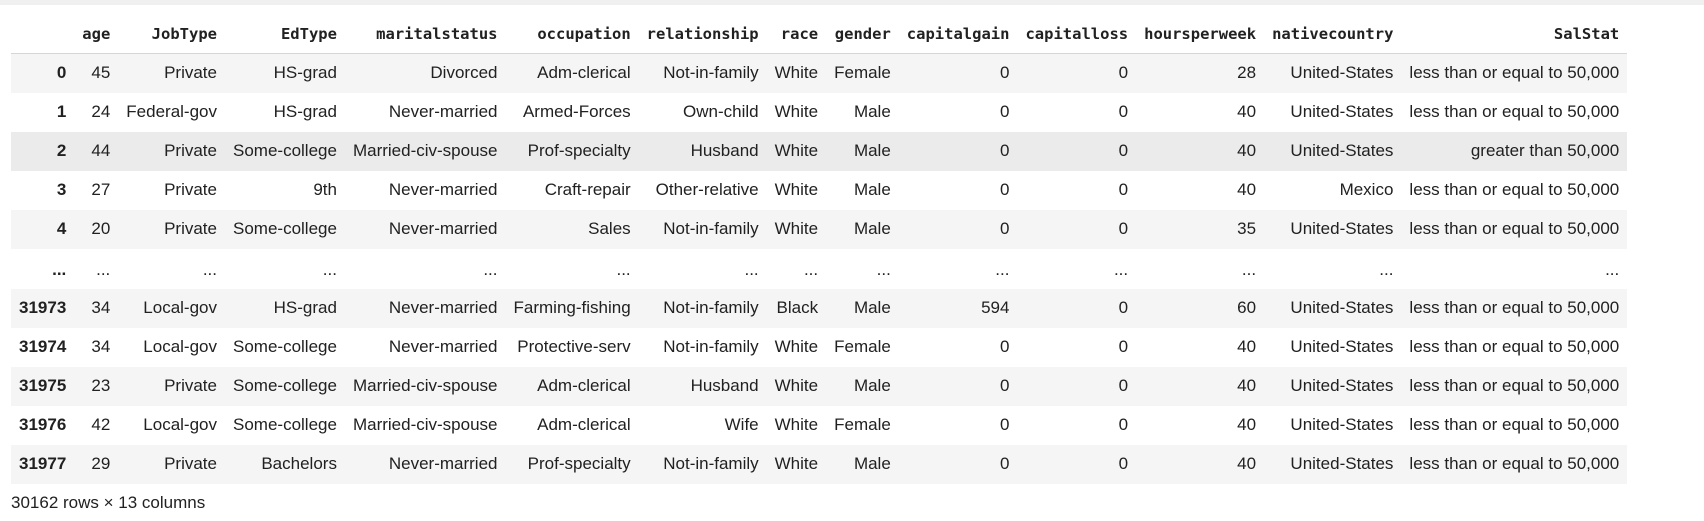  I want to click on table-cell: HS-grad, so click(305, 111).